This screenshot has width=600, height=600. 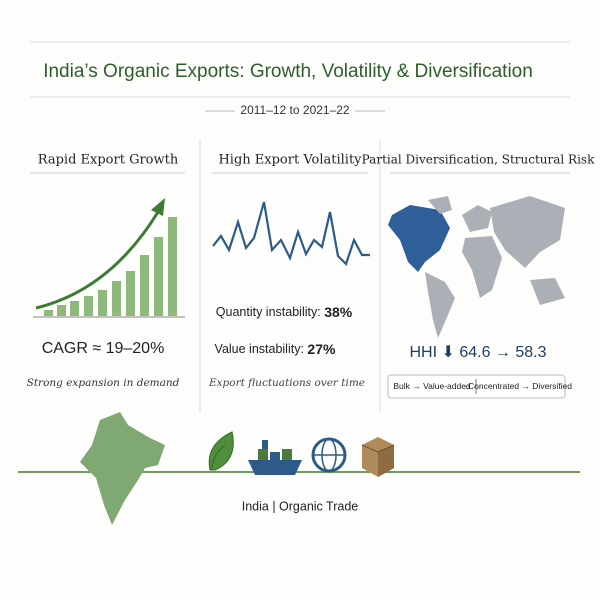 What do you see at coordinates (477, 352) in the screenshot?
I see `metric: HHI ⬇ 64.6 → 58.3` at bounding box center [477, 352].